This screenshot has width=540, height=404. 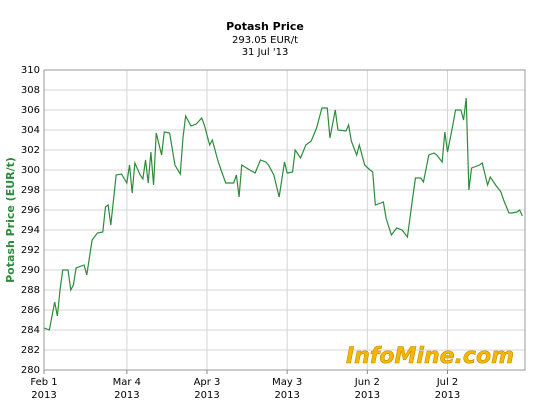 What do you see at coordinates (207, 382) in the screenshot?
I see `x-tick-label: Apr 3` at bounding box center [207, 382].